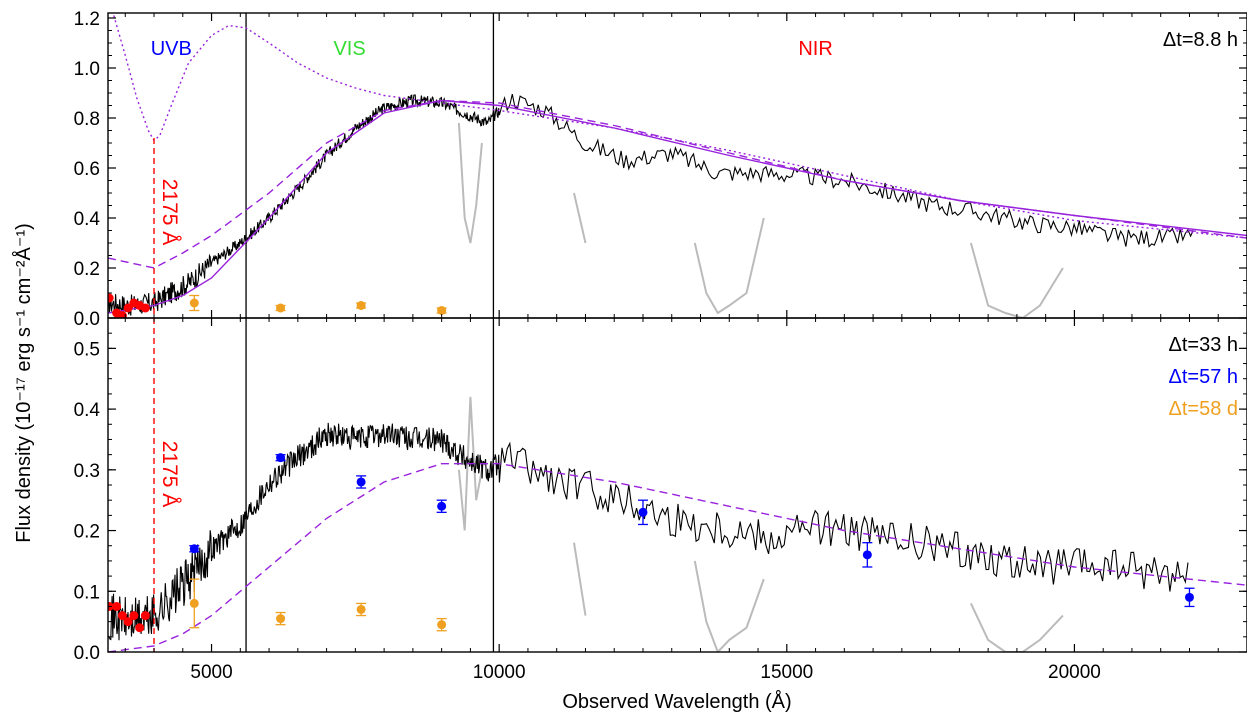 The height and width of the screenshot is (715, 1247). Describe the element at coordinates (87, 69) in the screenshot. I see `y-tick-label: 1.0` at that location.